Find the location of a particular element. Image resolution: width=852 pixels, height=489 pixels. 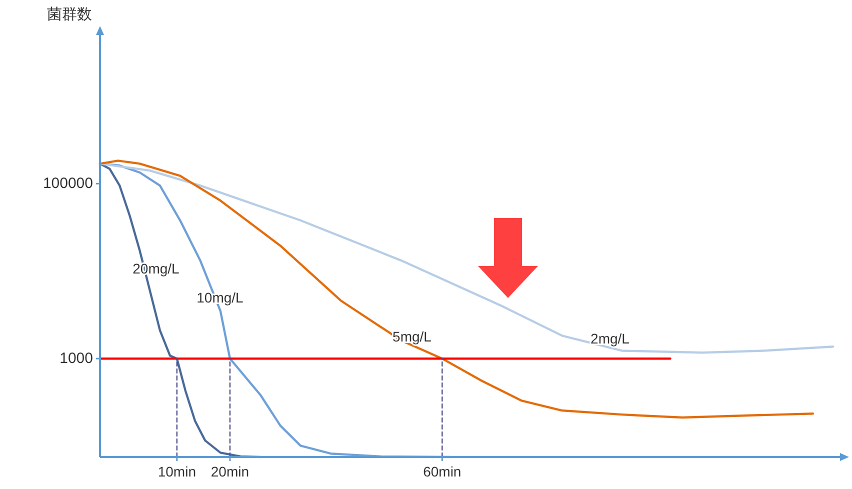

series-label: 2mg/L is located at coordinates (610, 338).